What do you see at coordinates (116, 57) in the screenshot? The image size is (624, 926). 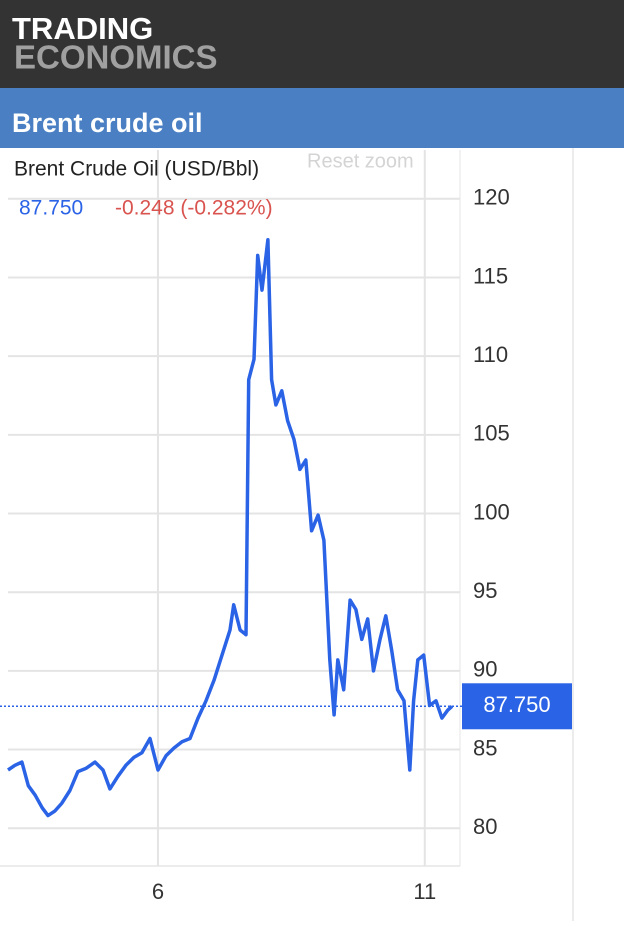 I see `brand-bottom: ECONOMICS` at bounding box center [116, 57].